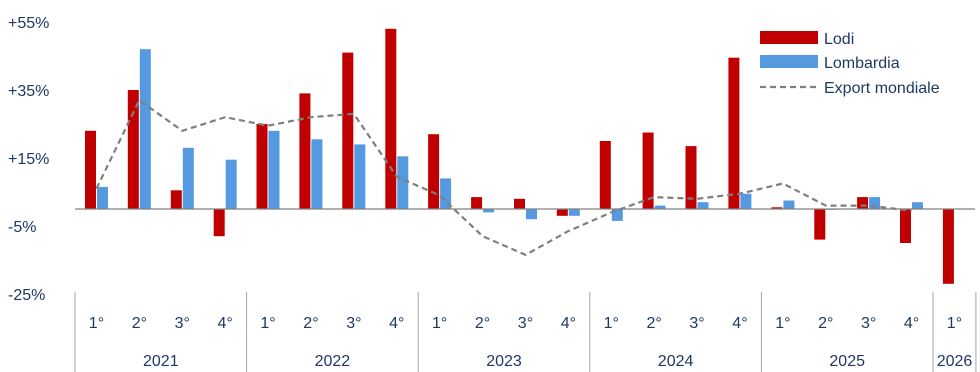 This screenshot has width=980, height=372. I want to click on legend-label-export-mondiale: Export mondiale, so click(882, 88).